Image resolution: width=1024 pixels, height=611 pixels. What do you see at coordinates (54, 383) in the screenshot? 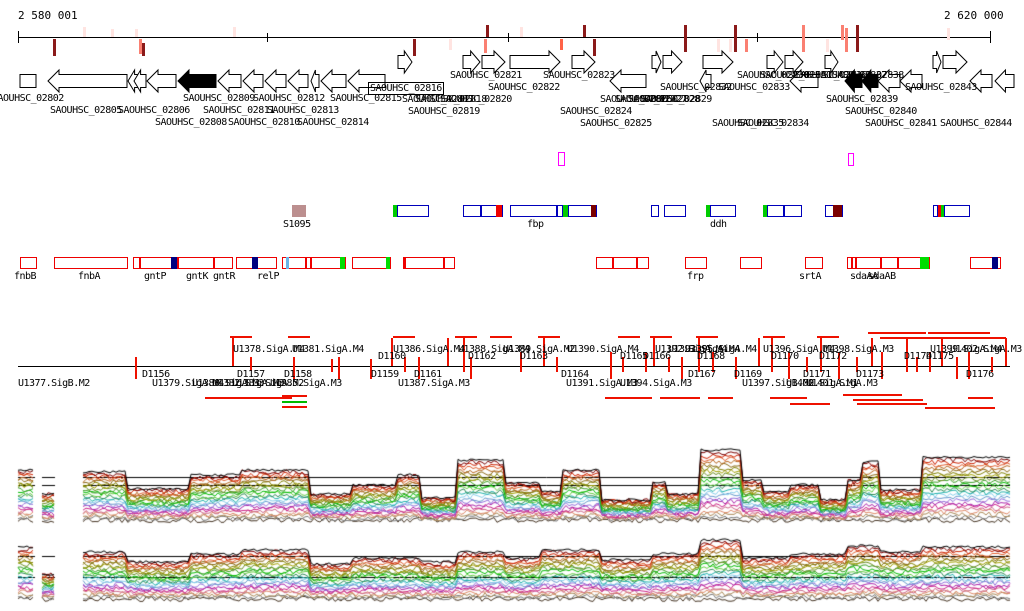
I see `tu-label: U1377.SigB.M2` at bounding box center [54, 383].